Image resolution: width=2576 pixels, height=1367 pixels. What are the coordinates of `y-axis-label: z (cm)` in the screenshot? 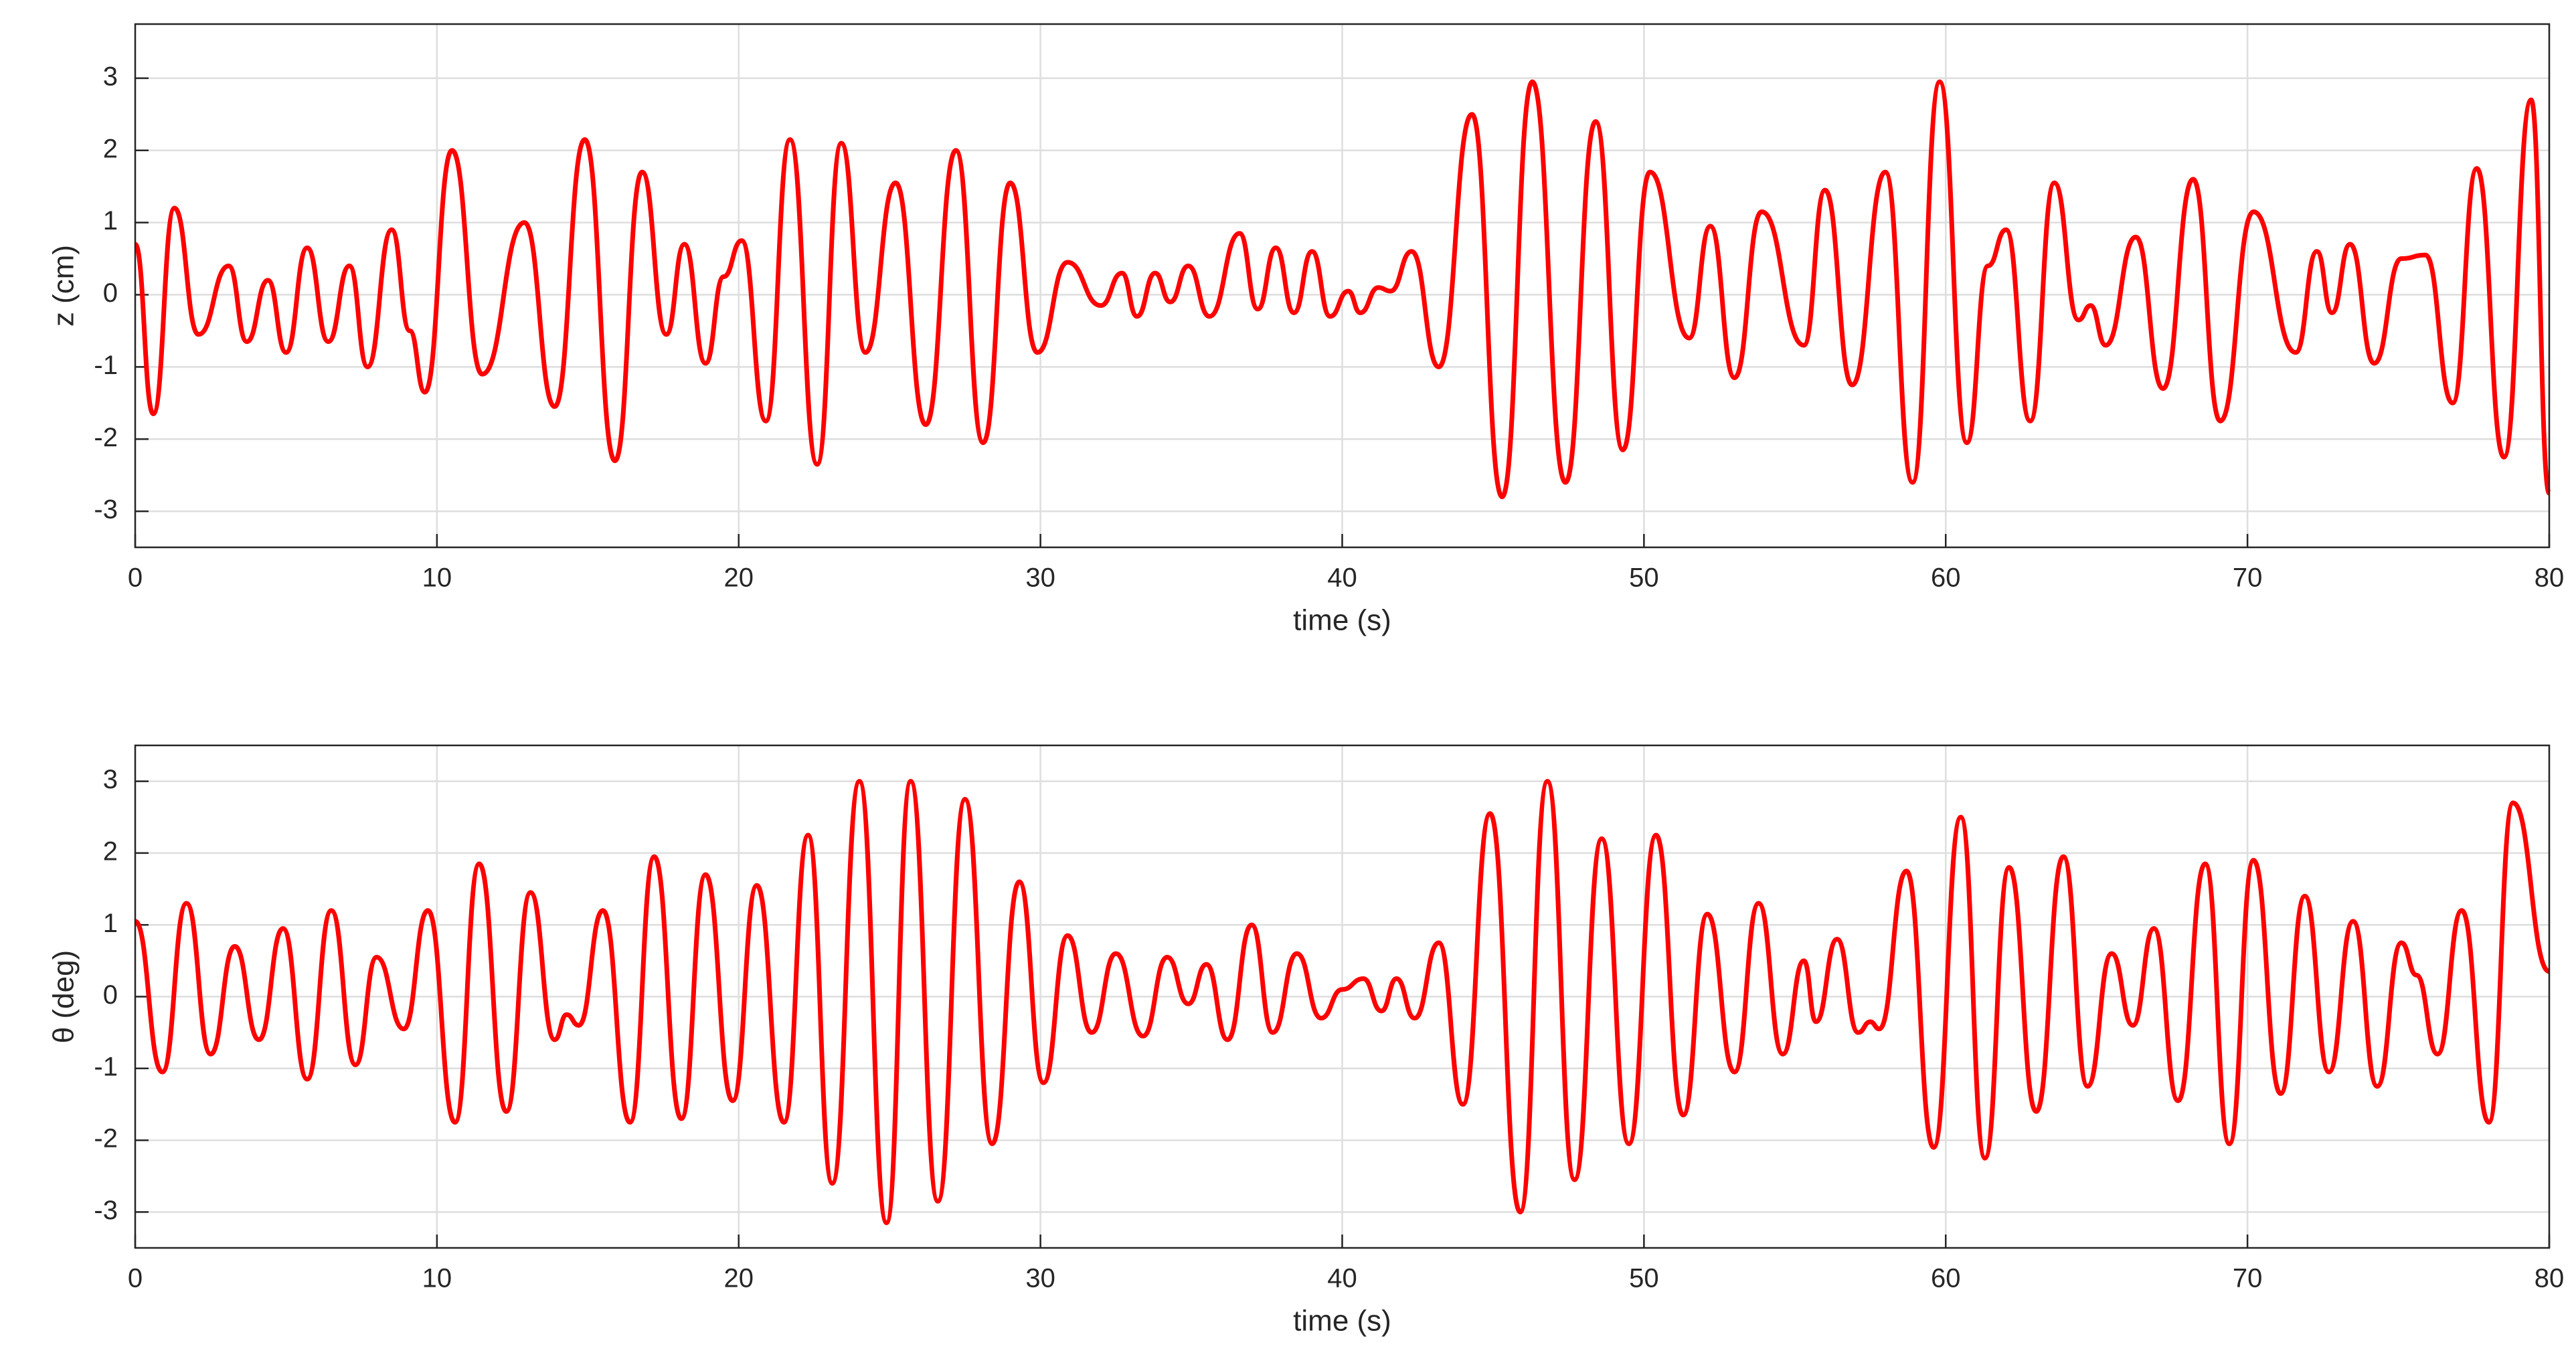 It's located at (64, 286).